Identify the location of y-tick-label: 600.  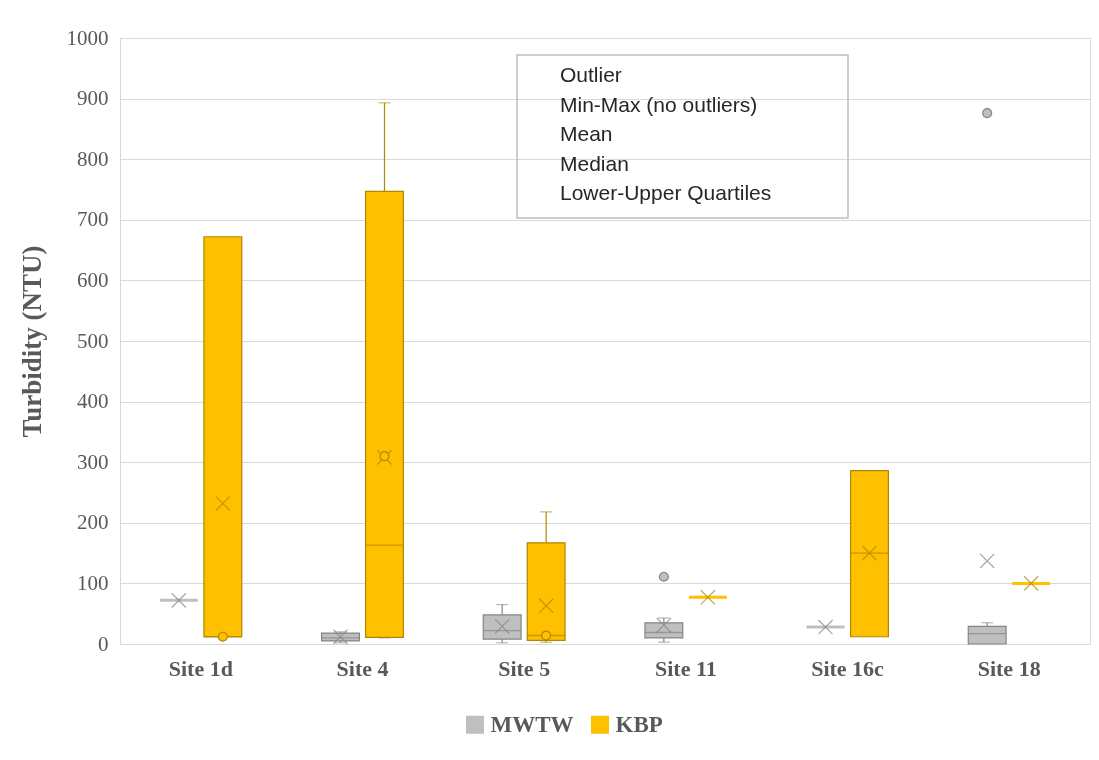
(93, 279).